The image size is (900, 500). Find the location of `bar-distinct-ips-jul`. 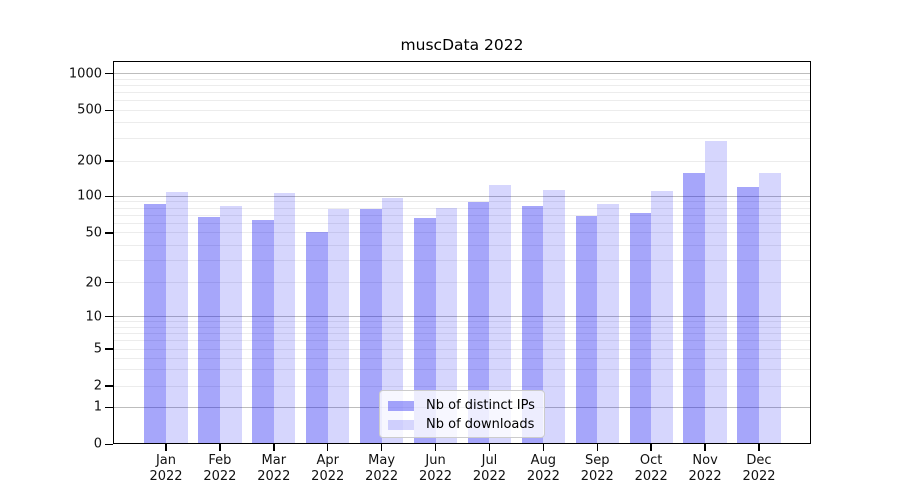

bar-distinct-ips-jul is located at coordinates (478, 323).